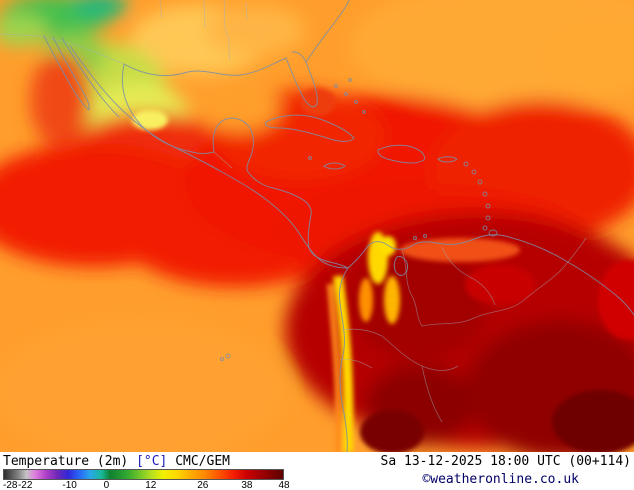 This screenshot has height=490, width=634. I want to click on legend-title: Temperature (2m) [°C] CMC/GEM, so click(116, 461).